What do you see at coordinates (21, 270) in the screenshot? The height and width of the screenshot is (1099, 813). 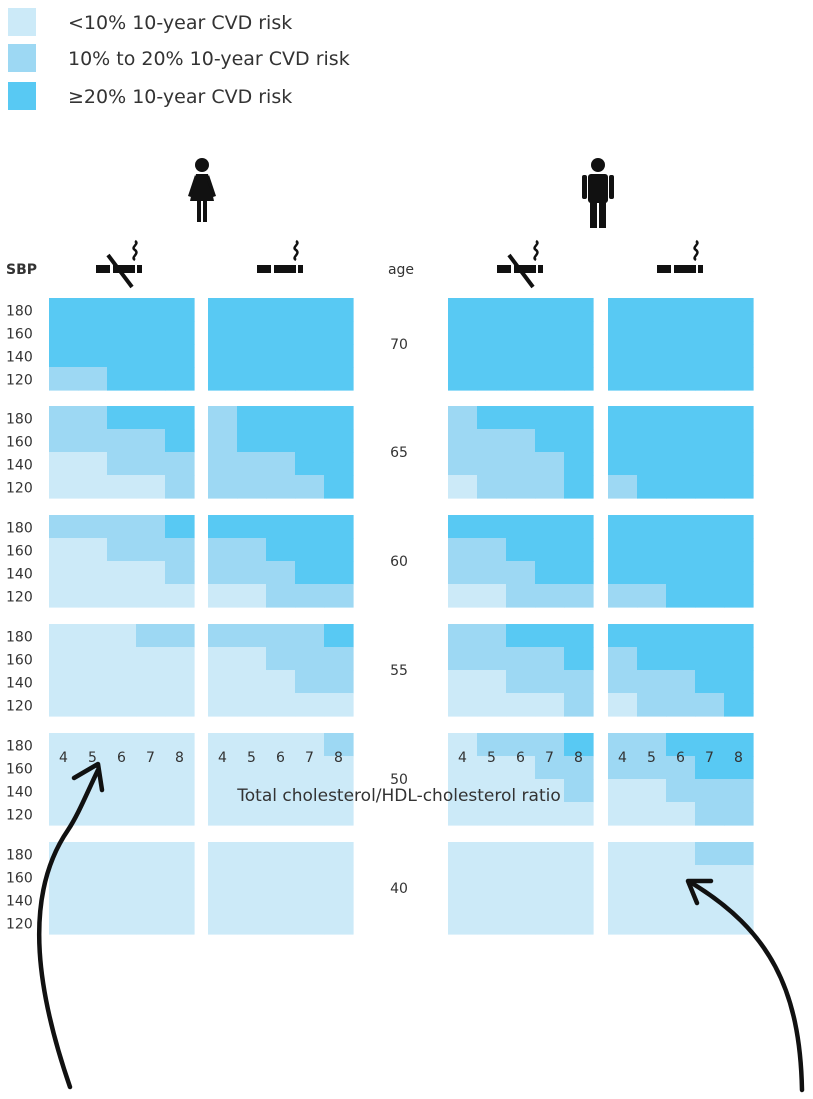 I see `sbp-header: SBP` at bounding box center [21, 270].